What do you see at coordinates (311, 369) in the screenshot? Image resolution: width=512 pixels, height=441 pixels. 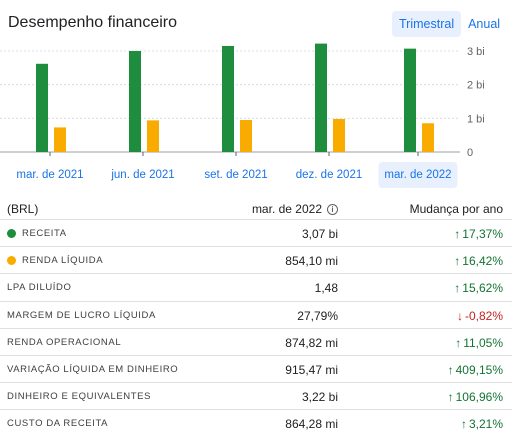 I see `row-value: 915,47 mi` at bounding box center [311, 369].